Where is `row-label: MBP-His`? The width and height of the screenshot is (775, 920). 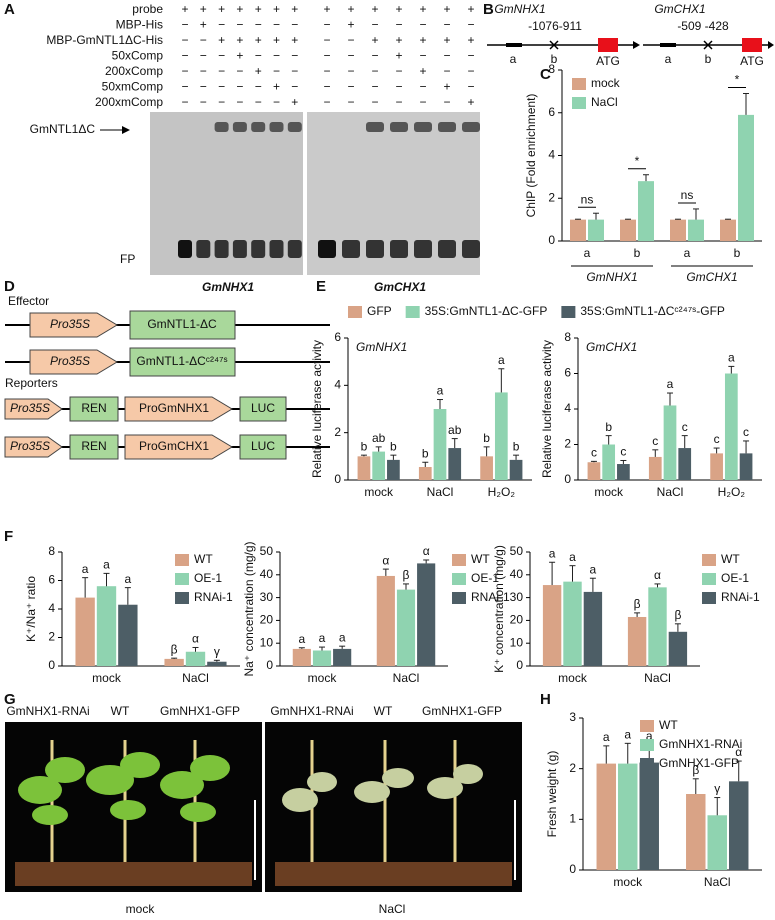
row-label: MBP-His is located at coordinates (139, 25).